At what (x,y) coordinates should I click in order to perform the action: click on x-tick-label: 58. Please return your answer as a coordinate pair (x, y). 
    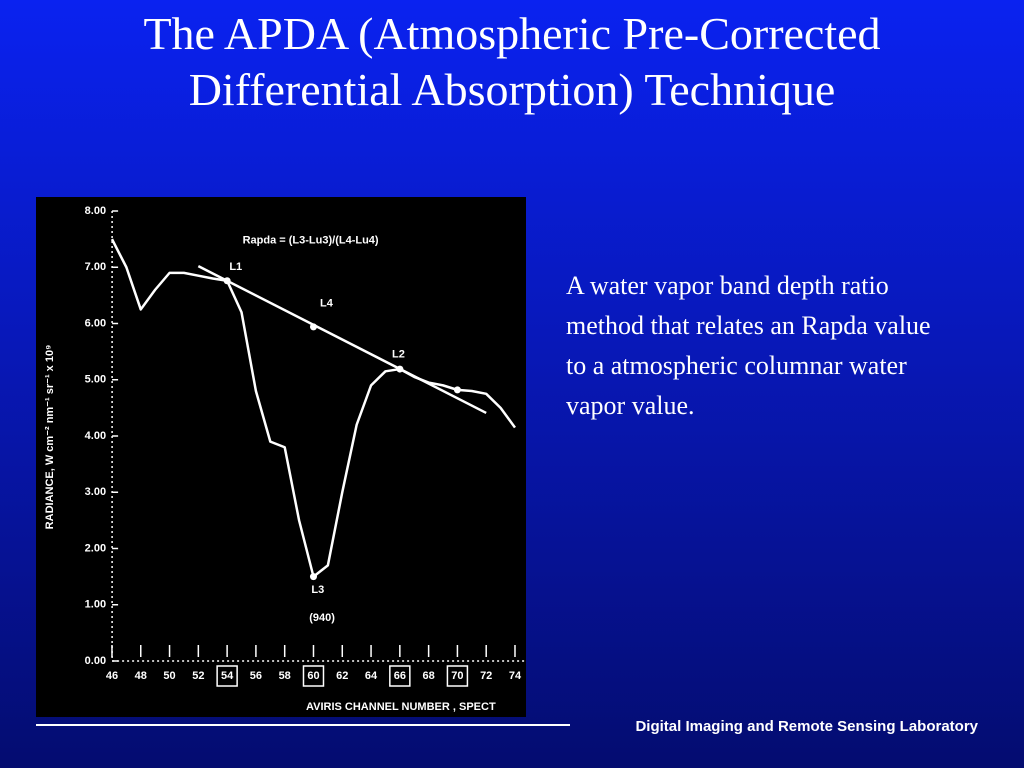
    Looking at the image, I should click on (285, 676).